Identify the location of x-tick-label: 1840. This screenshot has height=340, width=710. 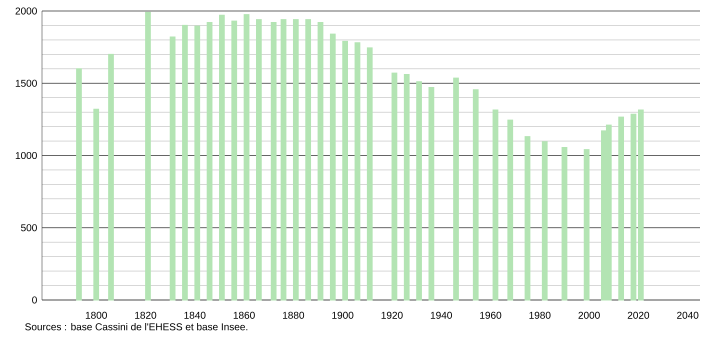
(195, 315).